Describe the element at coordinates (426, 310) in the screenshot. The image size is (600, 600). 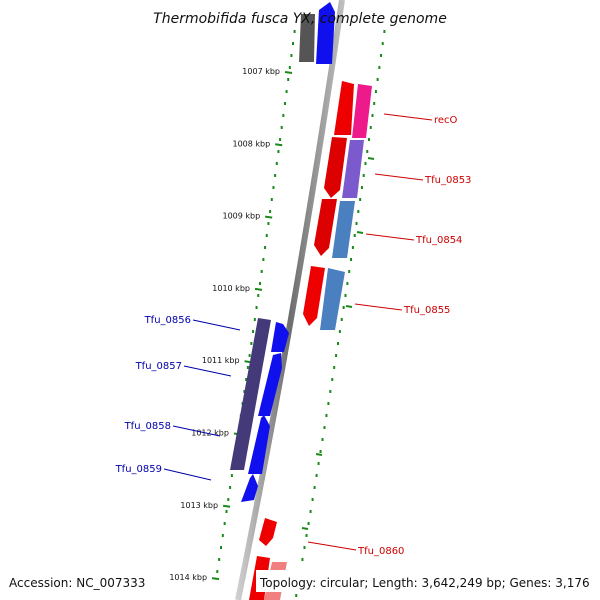
I see `gene-label: Tfu_0855` at that location.